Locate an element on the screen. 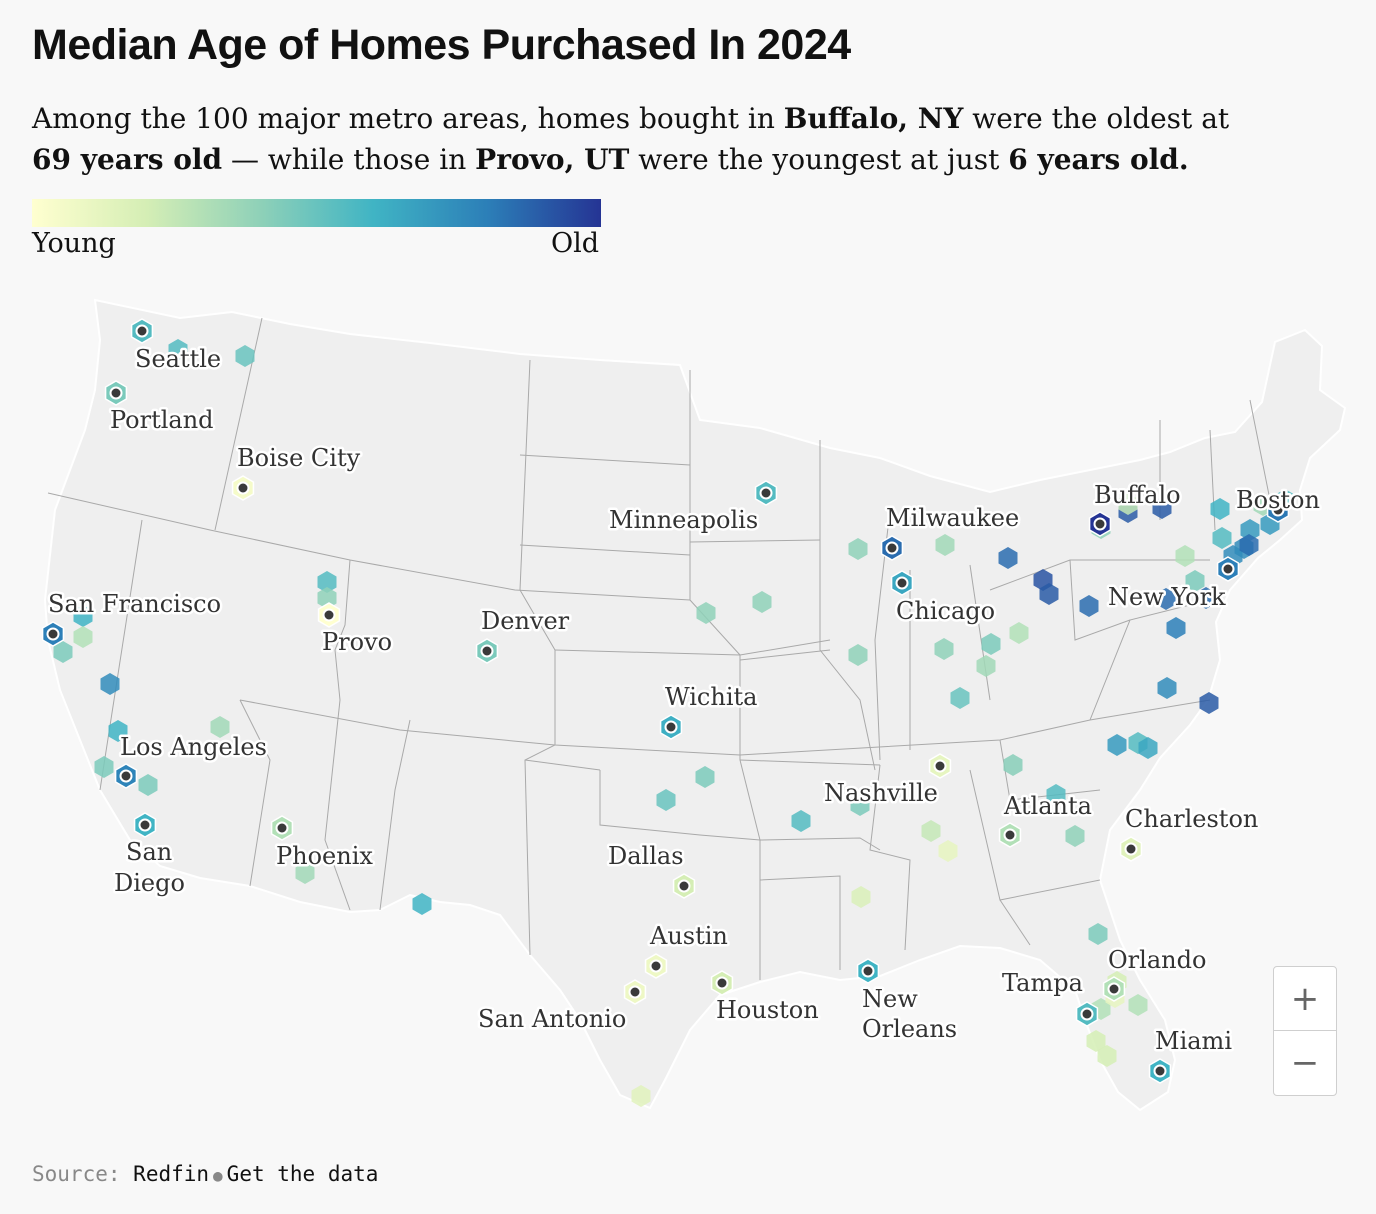 The width and height of the screenshot is (1376, 1214). zoom-out-button: − is located at coordinates (1305, 1062).